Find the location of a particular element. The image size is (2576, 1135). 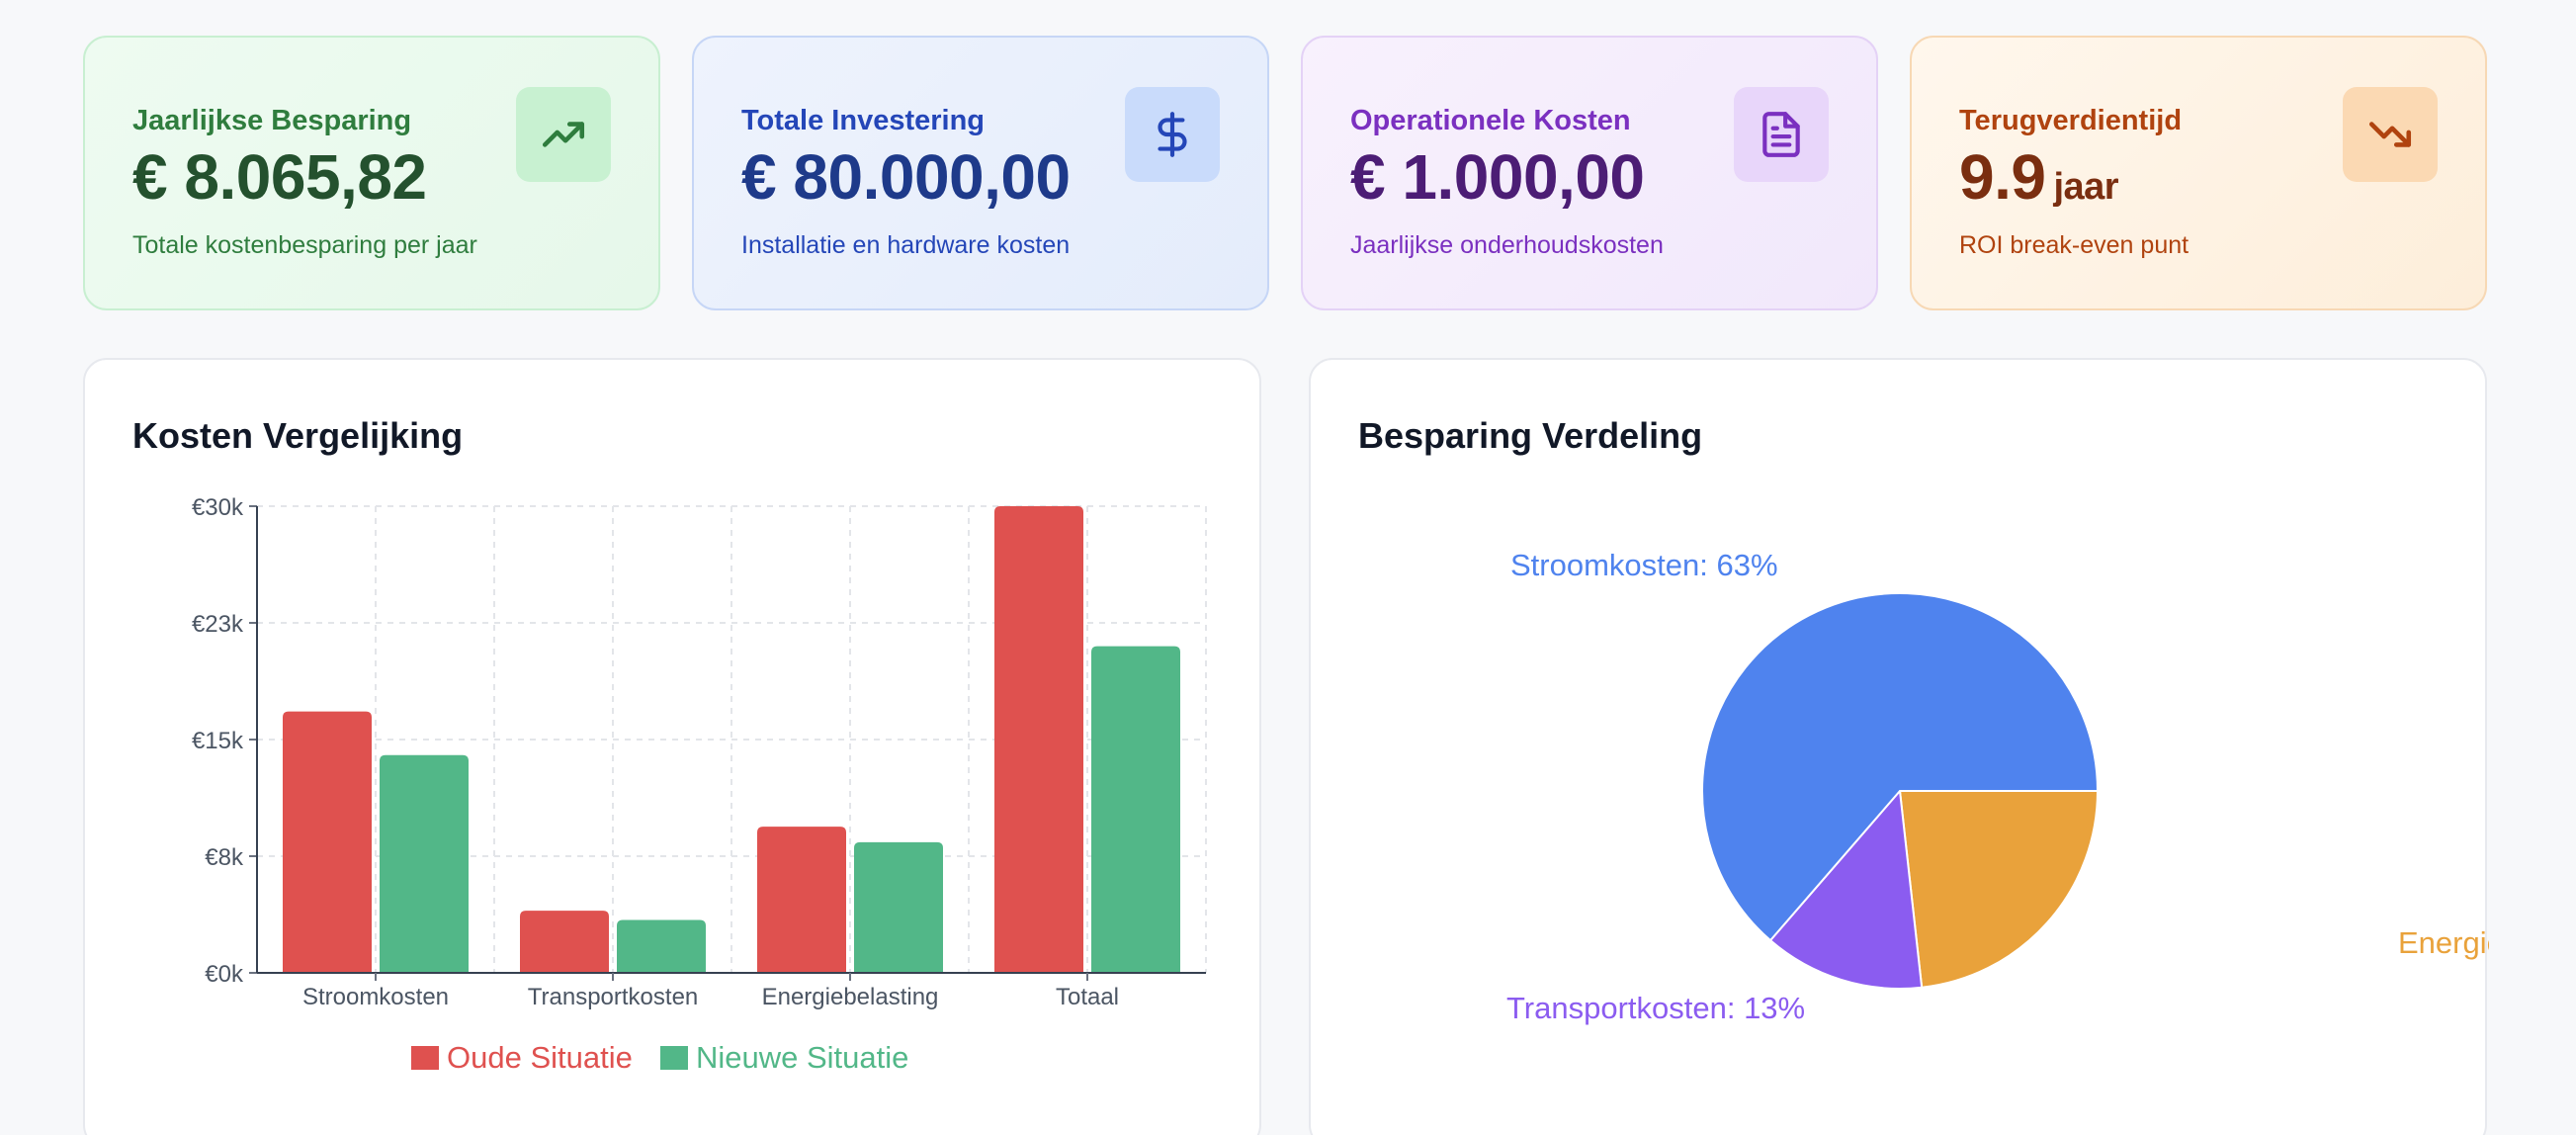

stat-subtitle: Totale kostenbesparing per jaar is located at coordinates (304, 245).